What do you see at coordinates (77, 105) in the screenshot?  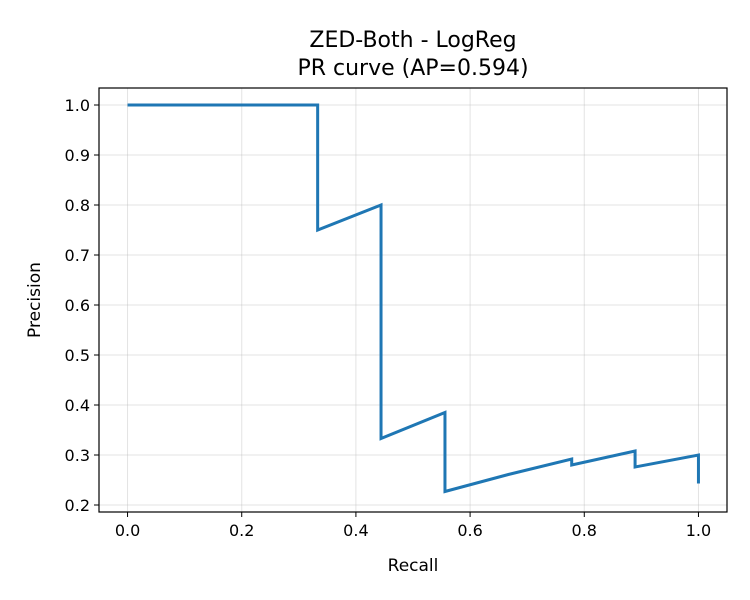 I see `y-tick-label: 1.0` at bounding box center [77, 105].